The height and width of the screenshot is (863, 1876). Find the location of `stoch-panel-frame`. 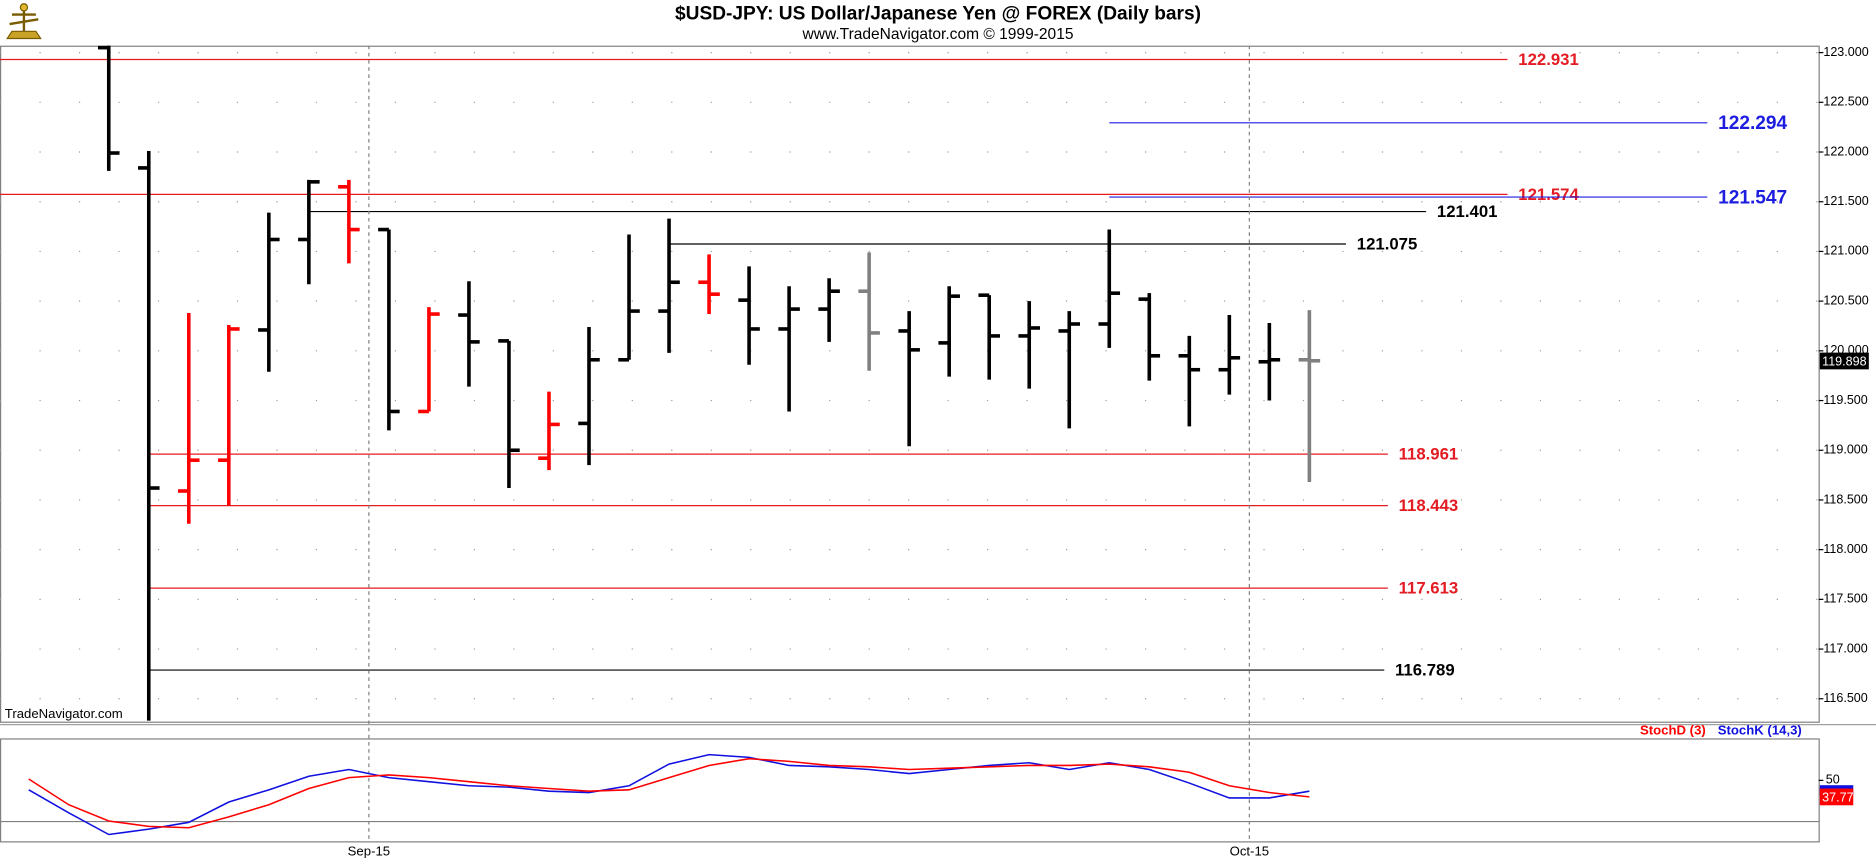

stoch-panel-frame is located at coordinates (910, 790).